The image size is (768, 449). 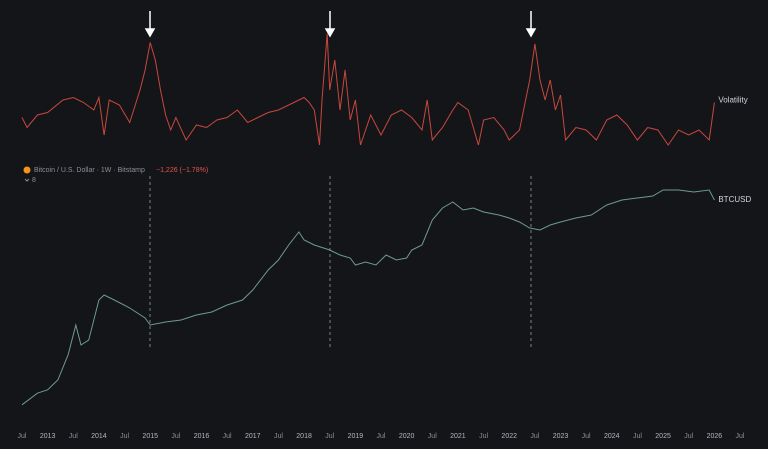 What do you see at coordinates (561, 436) in the screenshot?
I see `x-tick-label: 2023` at bounding box center [561, 436].